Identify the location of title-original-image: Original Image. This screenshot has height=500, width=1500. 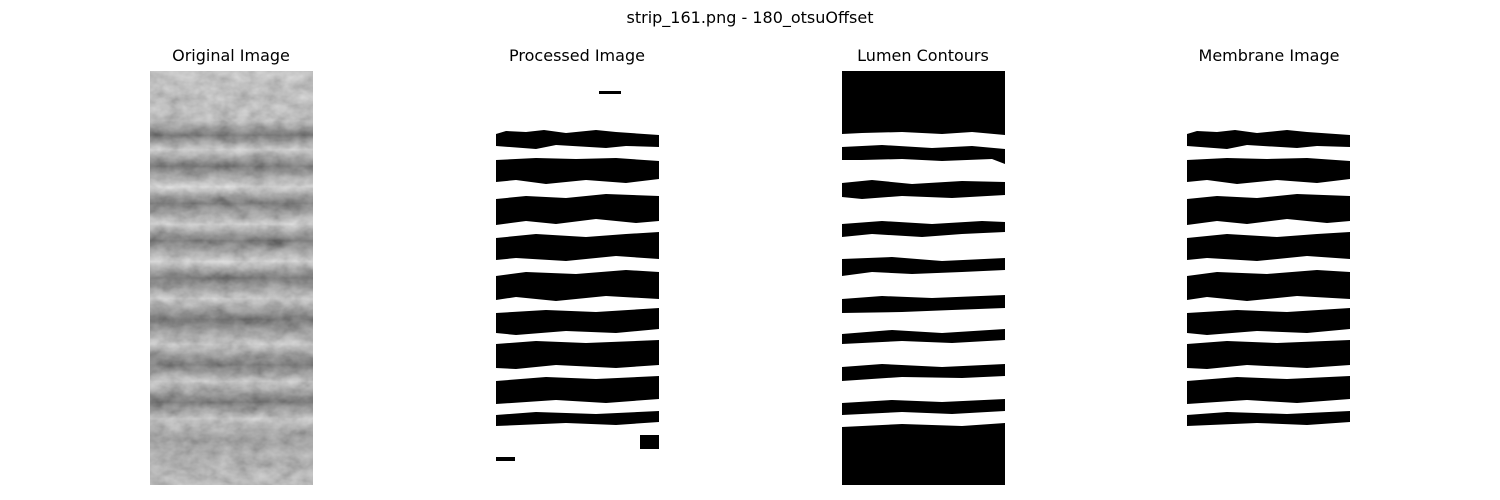
(231, 55).